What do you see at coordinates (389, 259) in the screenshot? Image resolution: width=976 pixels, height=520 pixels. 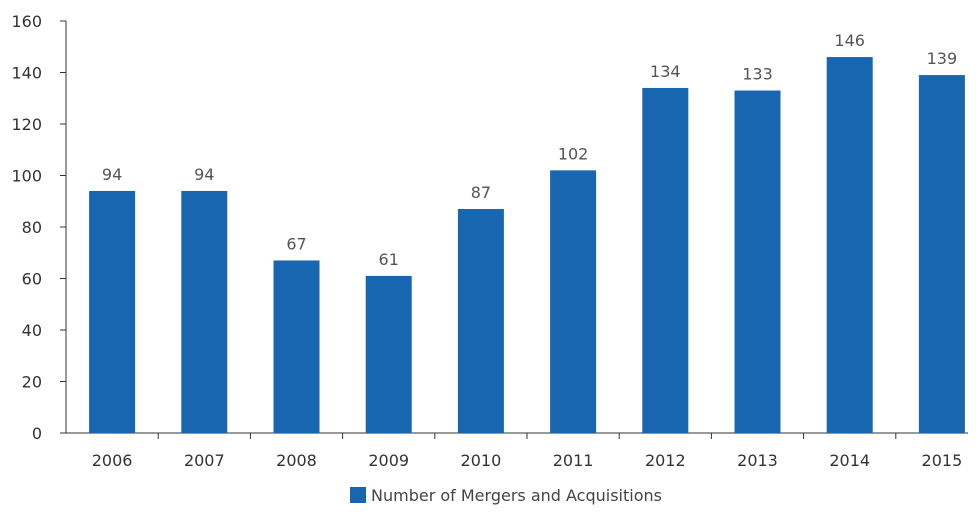 I see `data-label: 61` at bounding box center [389, 259].